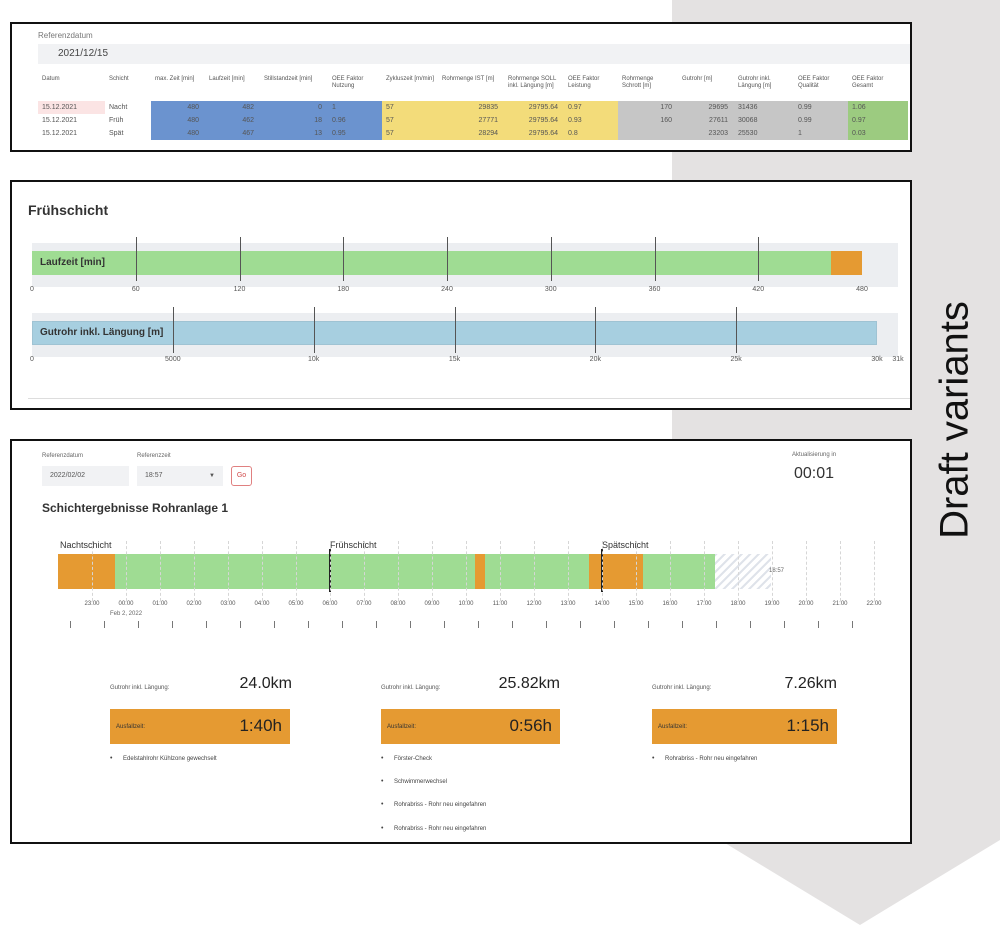  What do you see at coordinates (648, 120) in the screenshot?
I see `table-cell: 160` at bounding box center [648, 120].